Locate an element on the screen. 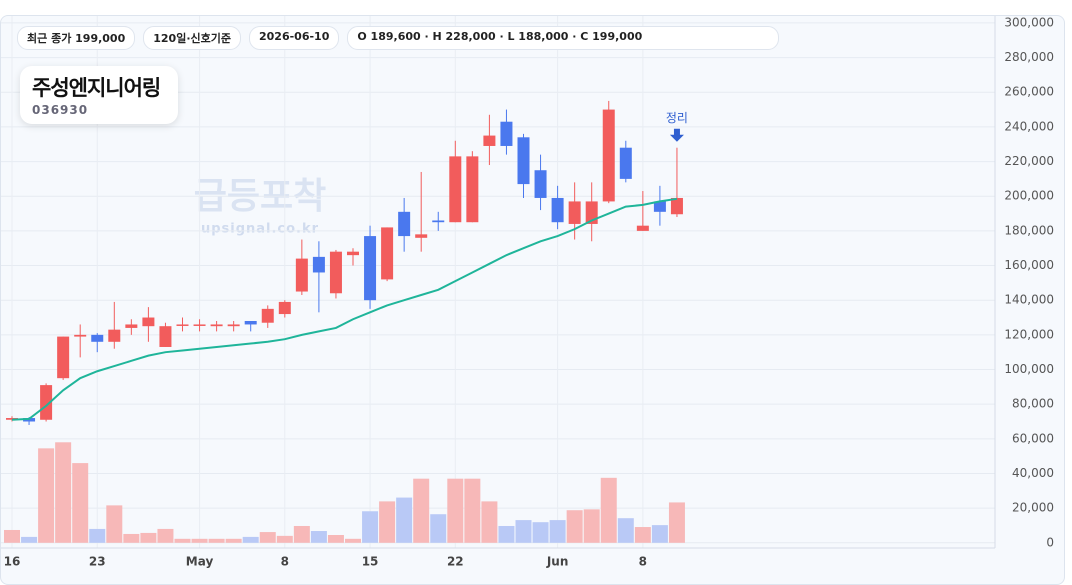 Image resolution: width=1072 pixels, height=585 pixels. y-tick-label: 200,000 is located at coordinates (1029, 196).